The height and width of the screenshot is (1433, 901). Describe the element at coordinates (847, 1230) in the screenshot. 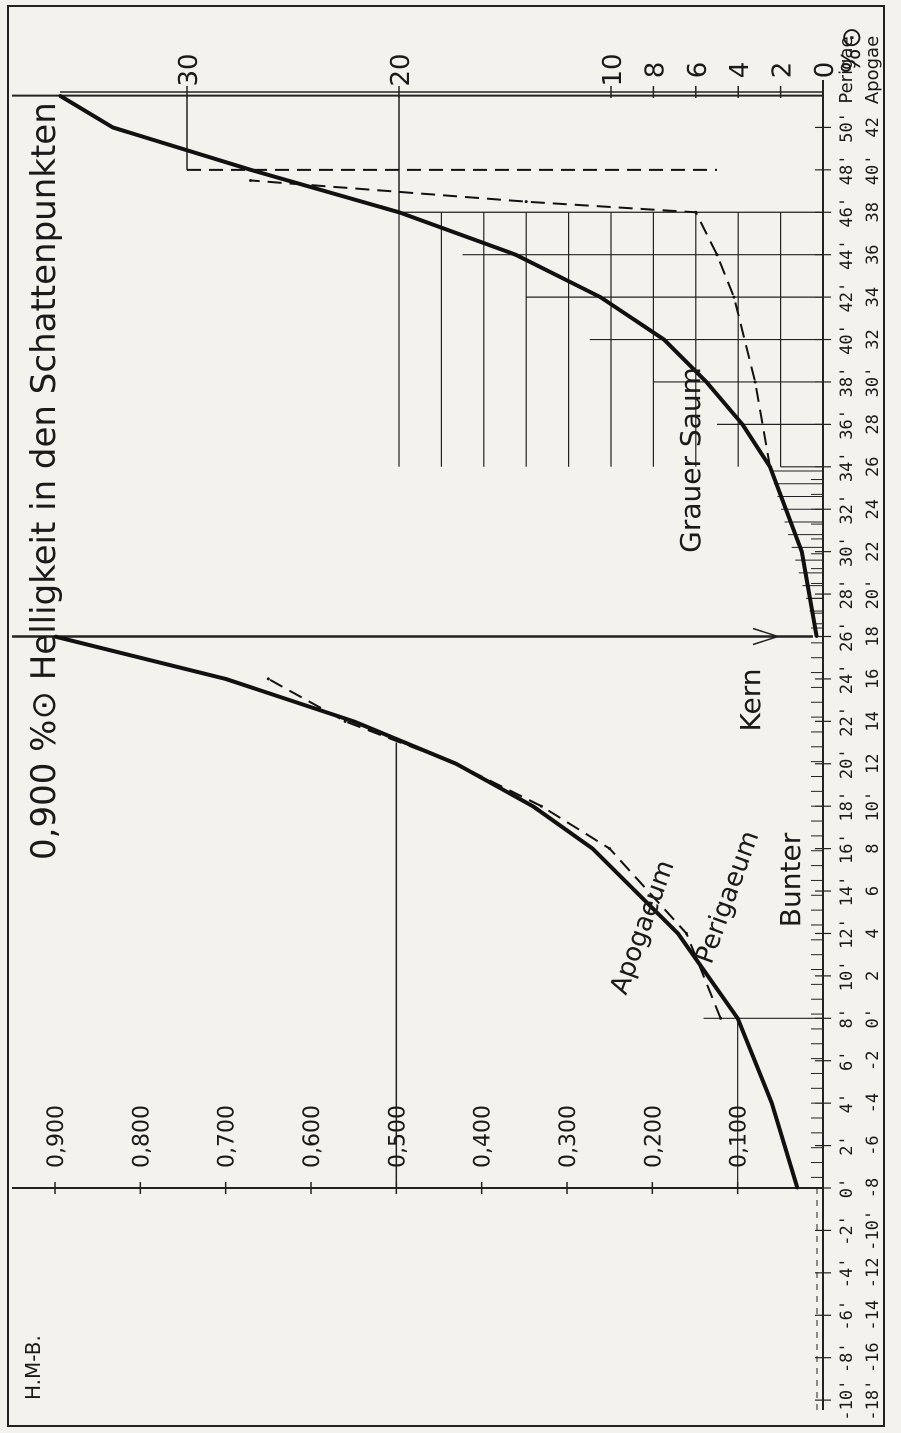

I see `perigee-tick-label: -2'` at that location.